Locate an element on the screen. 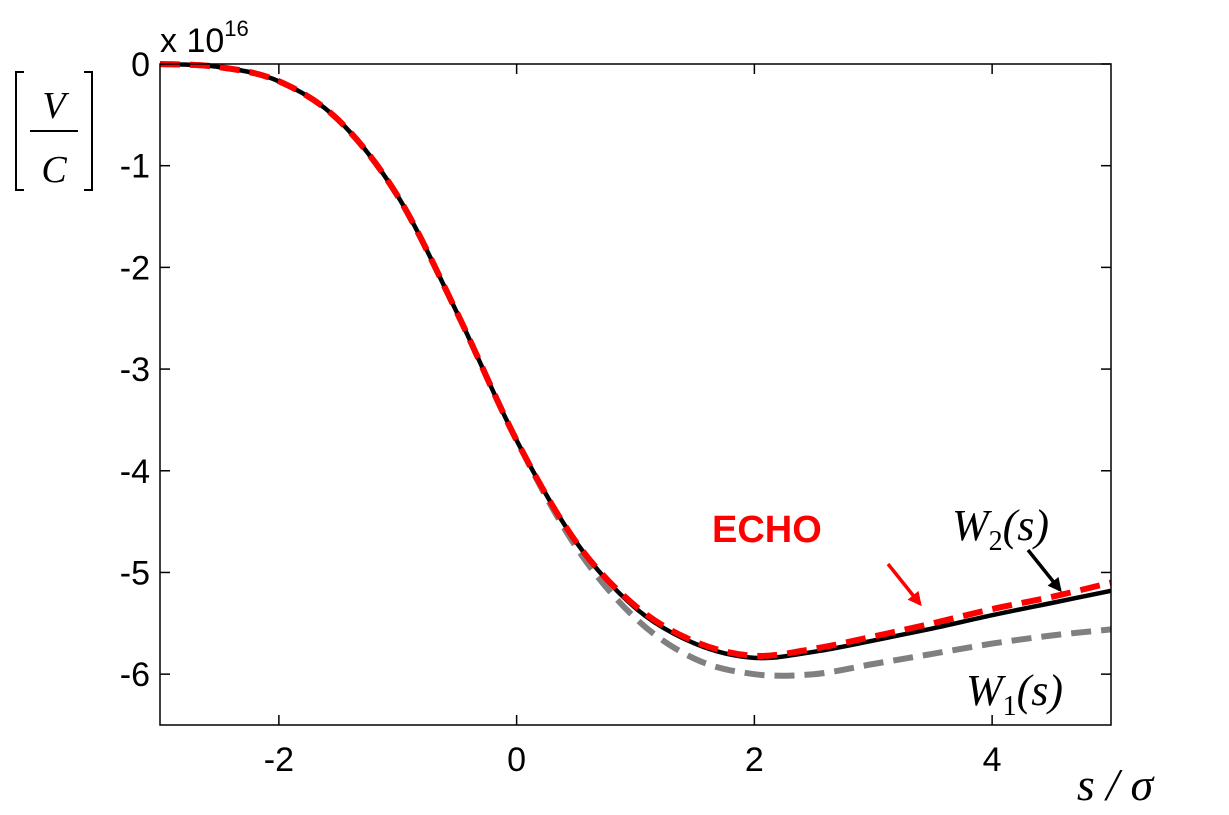 This screenshot has height=815, width=1229. y-tick-label: -5 is located at coordinates (135, 573).